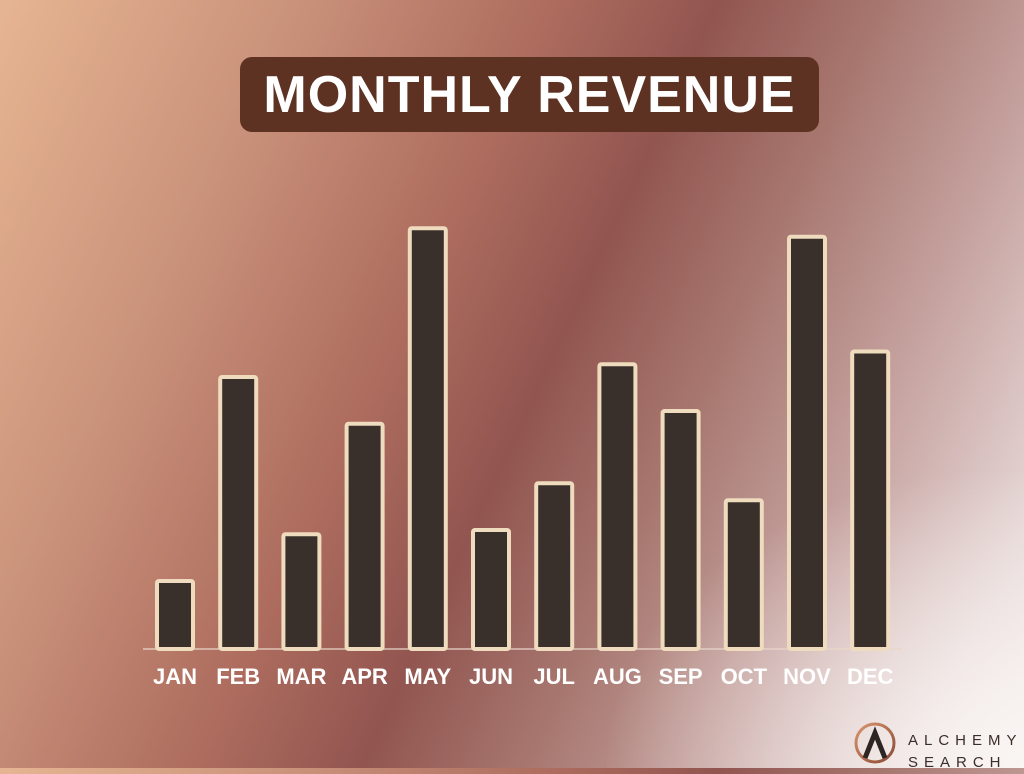 Image resolution: width=1024 pixels, height=774 pixels. I want to click on chart-title-banner: MONTHLY REVENUE, so click(529, 94).